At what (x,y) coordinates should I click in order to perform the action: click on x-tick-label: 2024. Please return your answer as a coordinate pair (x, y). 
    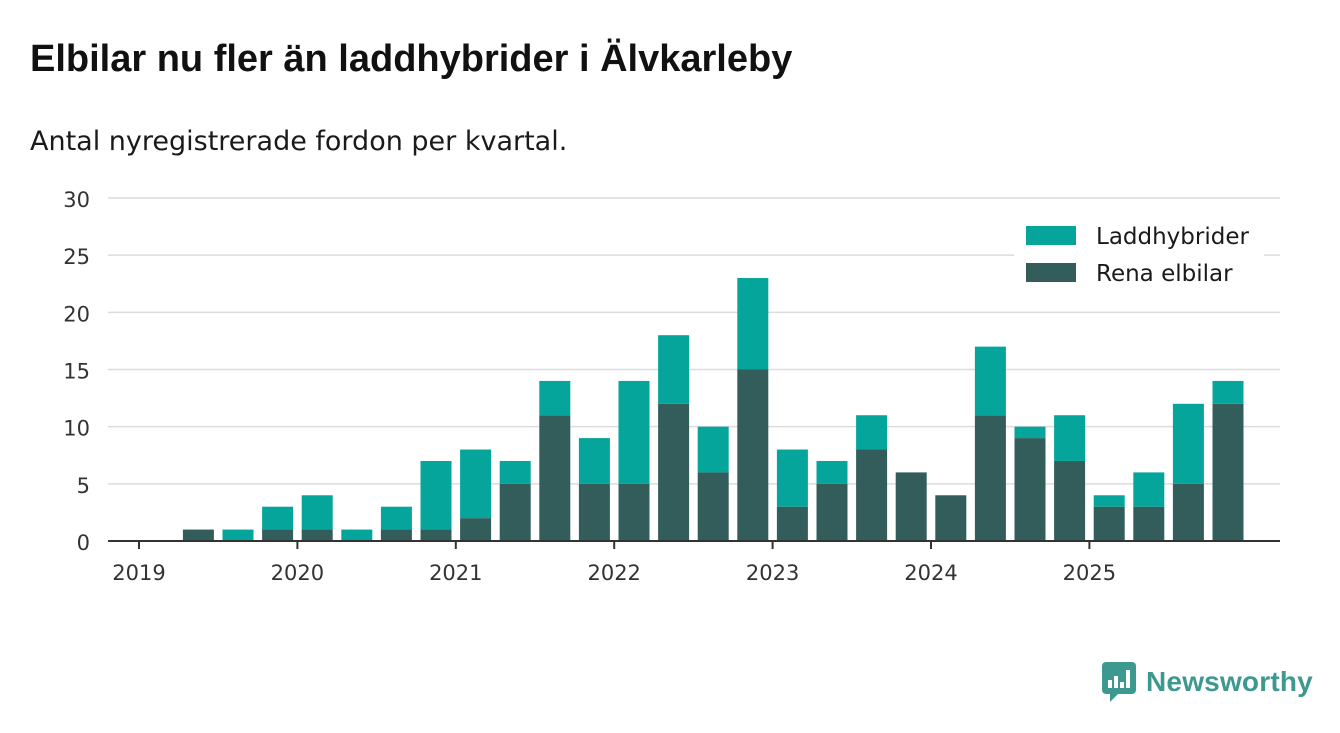
    Looking at the image, I should click on (930, 573).